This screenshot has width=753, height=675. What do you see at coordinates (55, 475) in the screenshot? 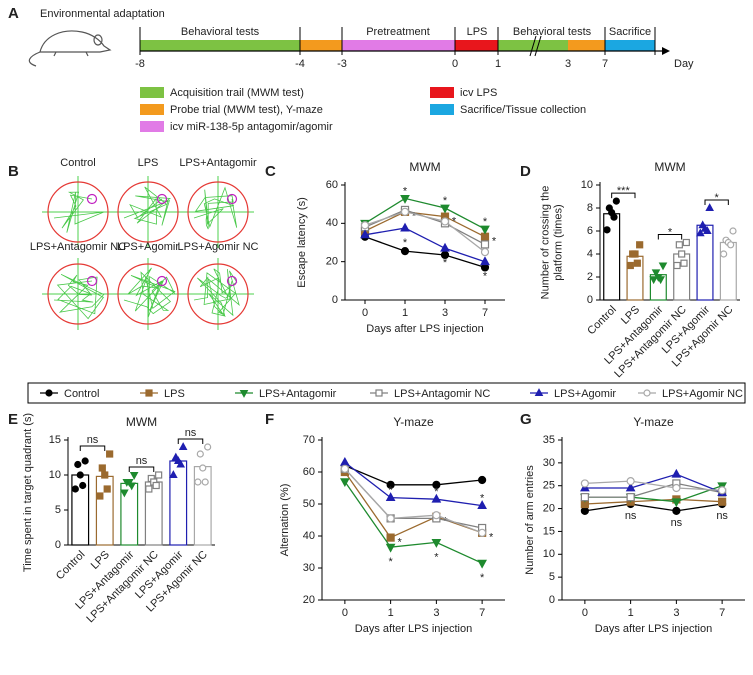
I see `y-tick-label: 10` at bounding box center [55, 475].